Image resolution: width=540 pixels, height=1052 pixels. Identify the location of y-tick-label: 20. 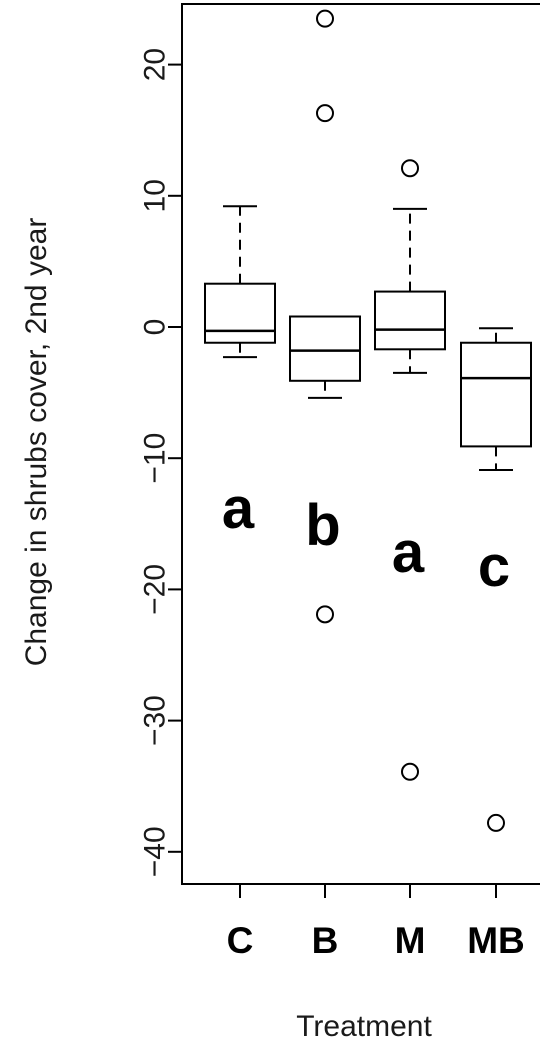
(155, 64).